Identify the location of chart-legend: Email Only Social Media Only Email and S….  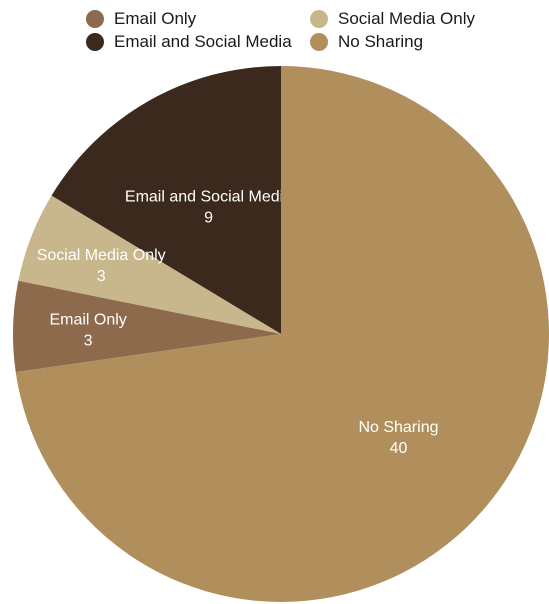
(274, 30).